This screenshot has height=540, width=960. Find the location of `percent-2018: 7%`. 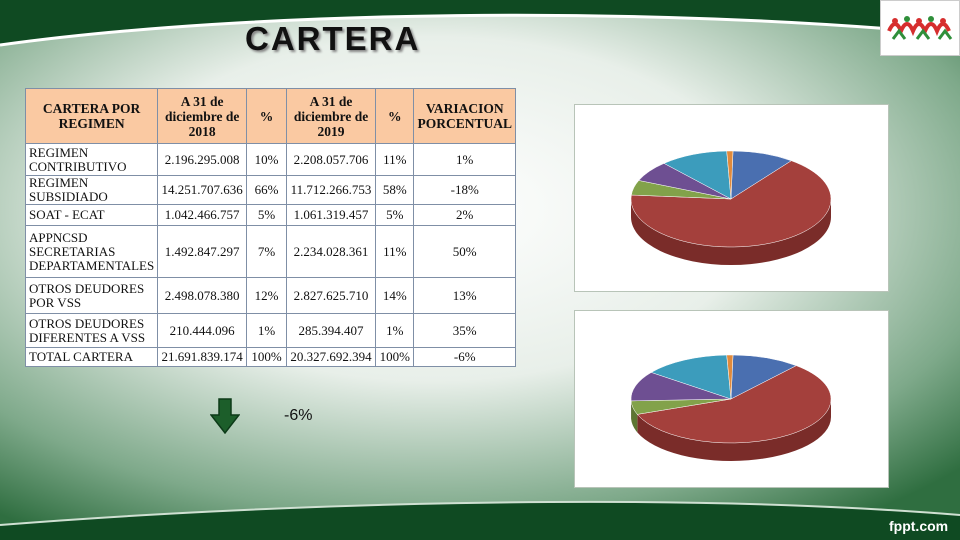

percent-2018: 7% is located at coordinates (266, 251).